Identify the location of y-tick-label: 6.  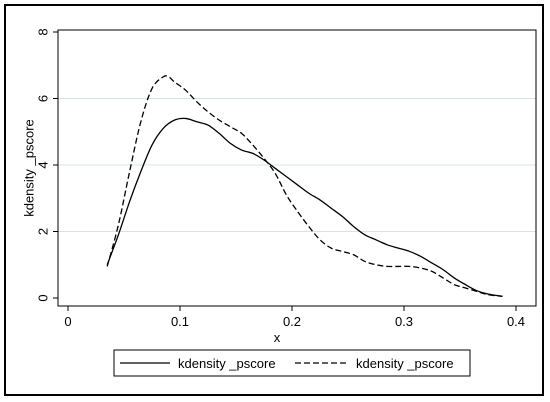
(42, 98).